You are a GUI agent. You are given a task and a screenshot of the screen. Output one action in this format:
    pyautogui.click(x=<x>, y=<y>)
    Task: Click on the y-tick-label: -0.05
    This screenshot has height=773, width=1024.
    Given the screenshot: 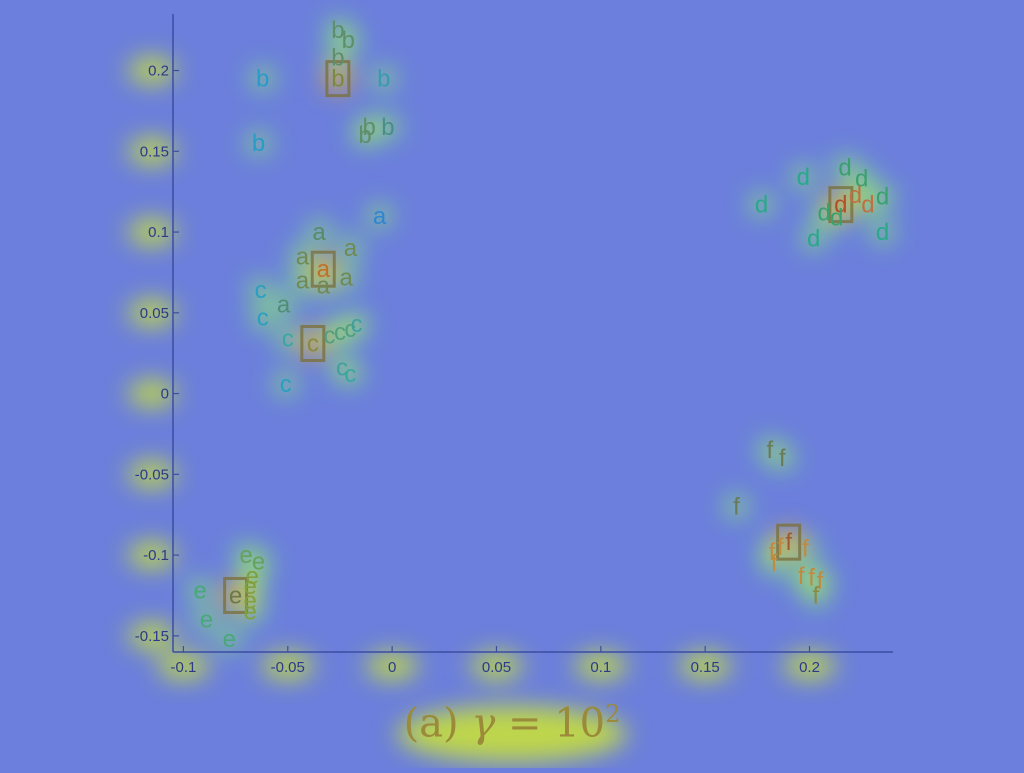 What is the action you would take?
    pyautogui.click(x=152, y=474)
    